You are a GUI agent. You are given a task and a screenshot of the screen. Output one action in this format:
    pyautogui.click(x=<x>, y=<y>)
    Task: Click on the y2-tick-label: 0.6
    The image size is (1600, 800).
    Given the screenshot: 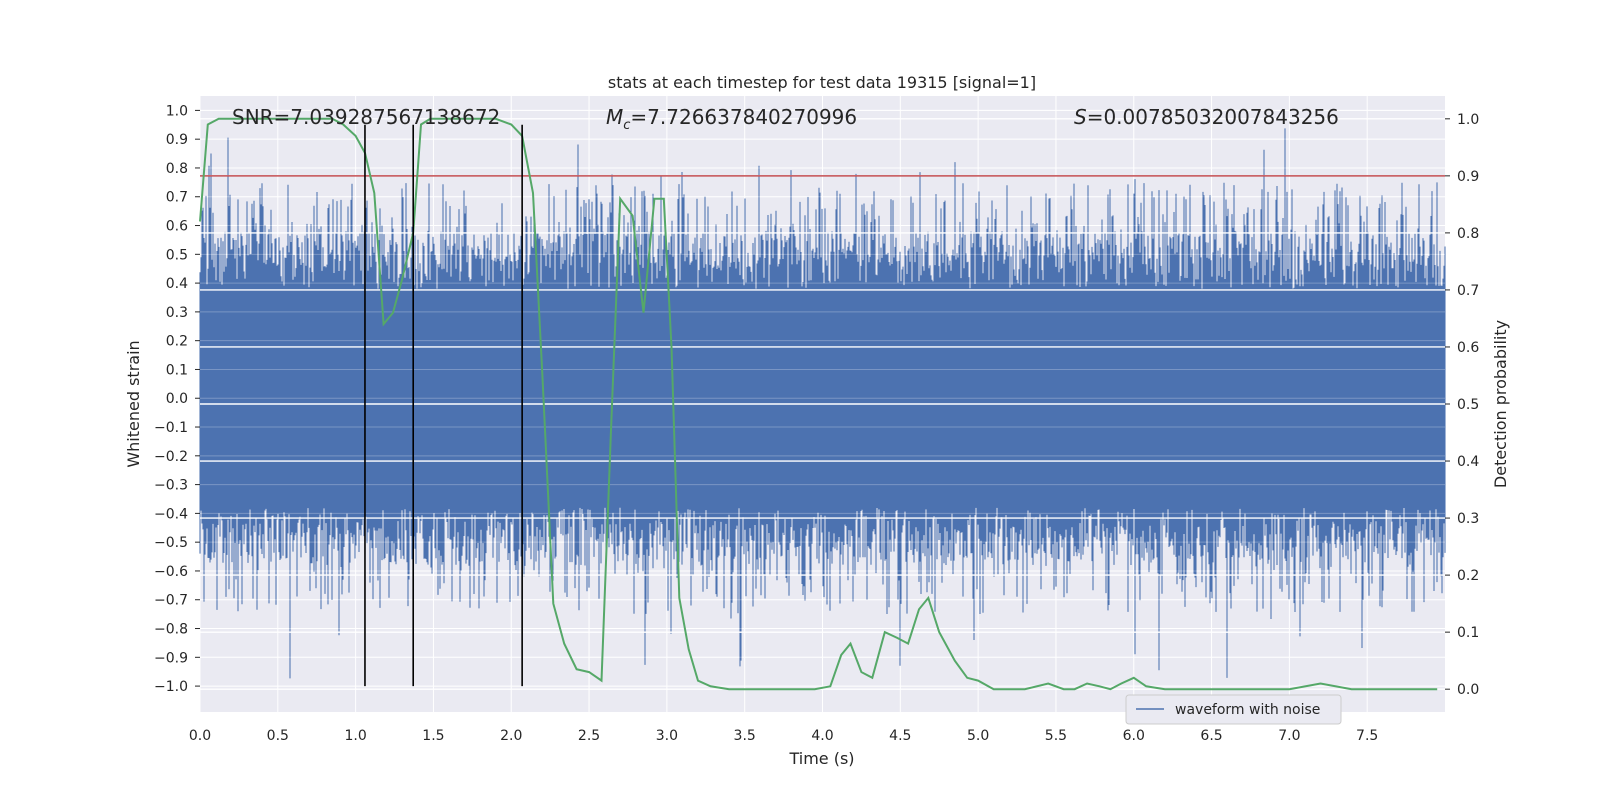 What is the action you would take?
    pyautogui.click(x=1468, y=348)
    